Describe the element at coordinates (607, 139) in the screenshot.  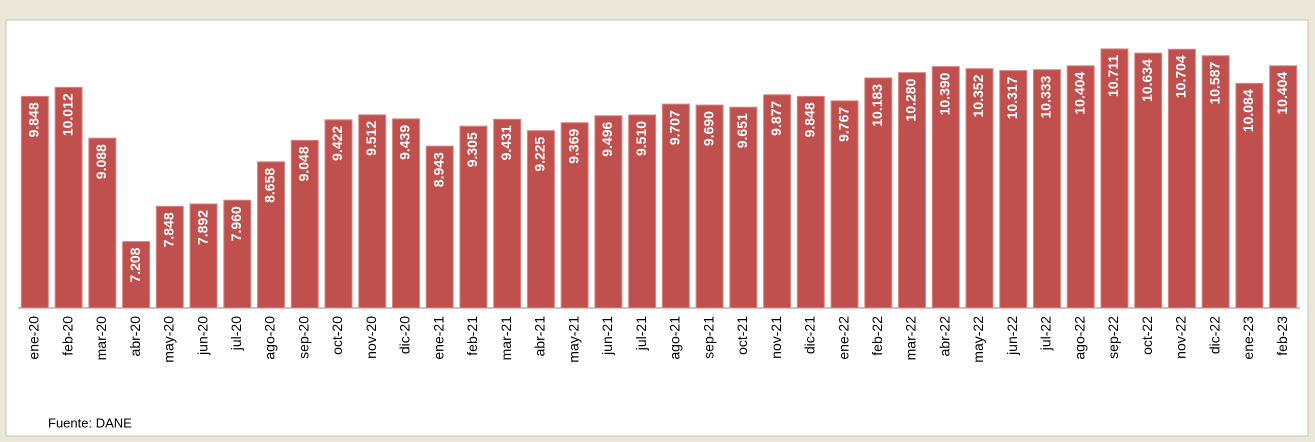
I see `value-label: 9.496` at that location.